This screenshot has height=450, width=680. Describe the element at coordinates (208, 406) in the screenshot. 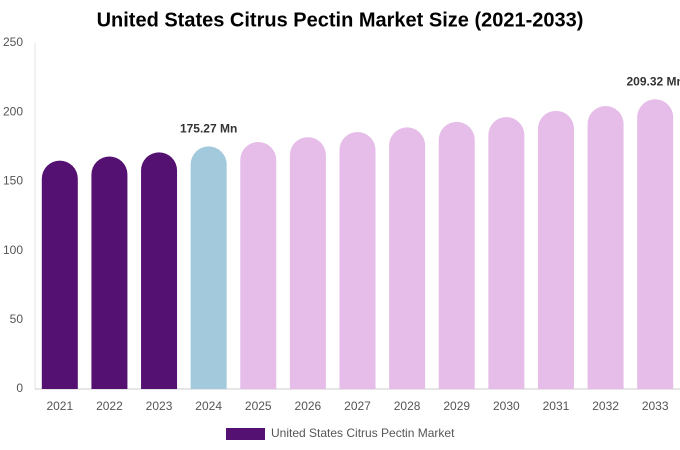

I see `x-tick-label: 2024` at that location.